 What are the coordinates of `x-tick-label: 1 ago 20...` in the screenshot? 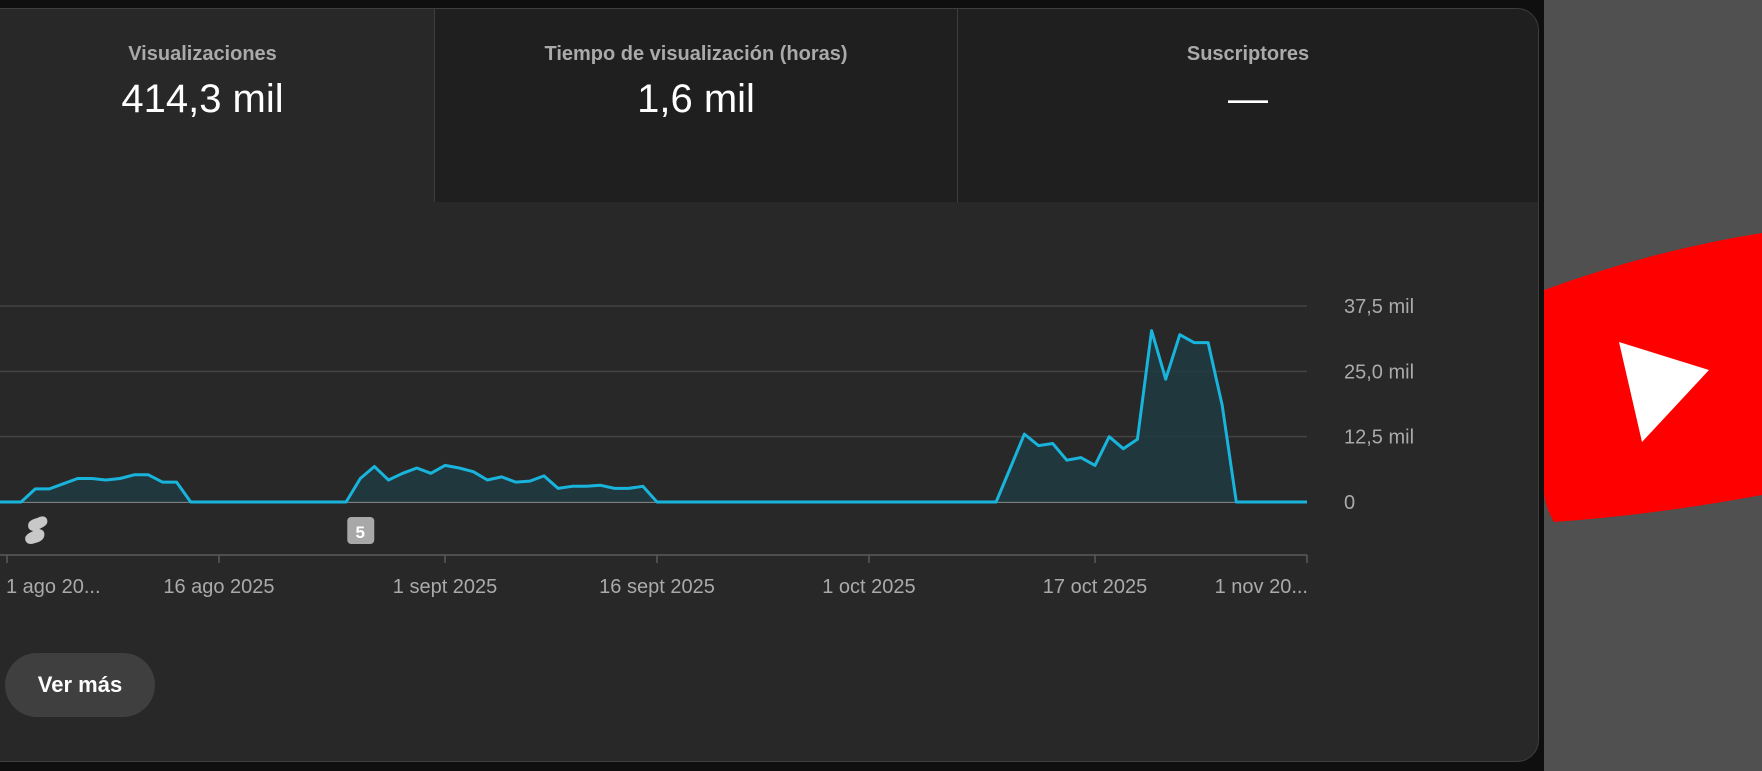 It's located at (53, 587).